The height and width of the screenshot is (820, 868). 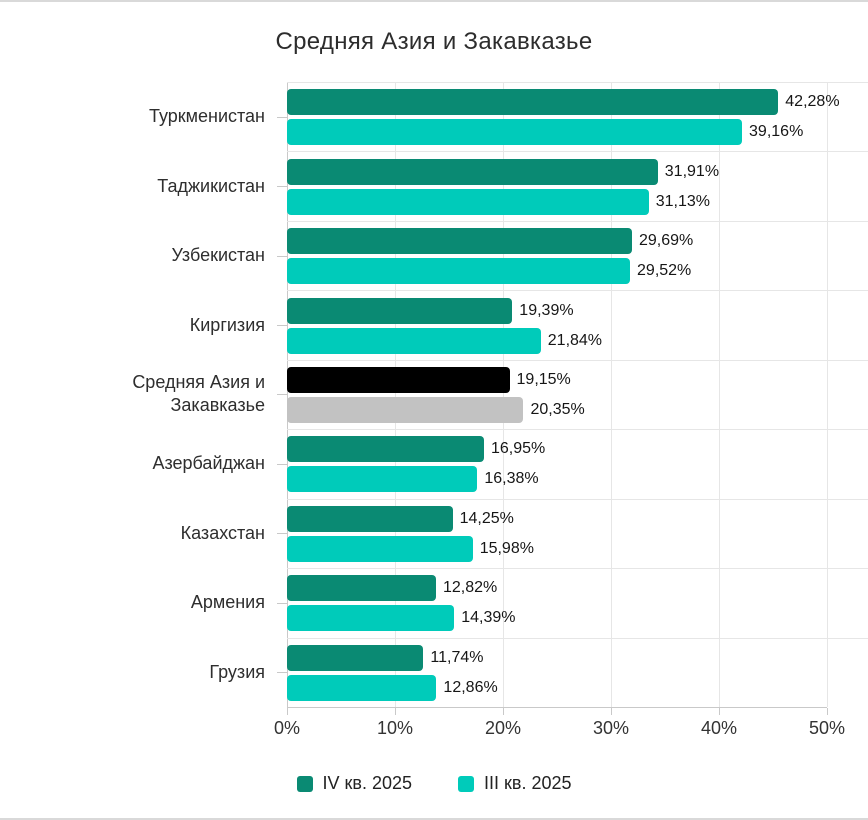 I want to click on category-row: Узбекистан 29,69% 29,52%, so click(x=434, y=255).